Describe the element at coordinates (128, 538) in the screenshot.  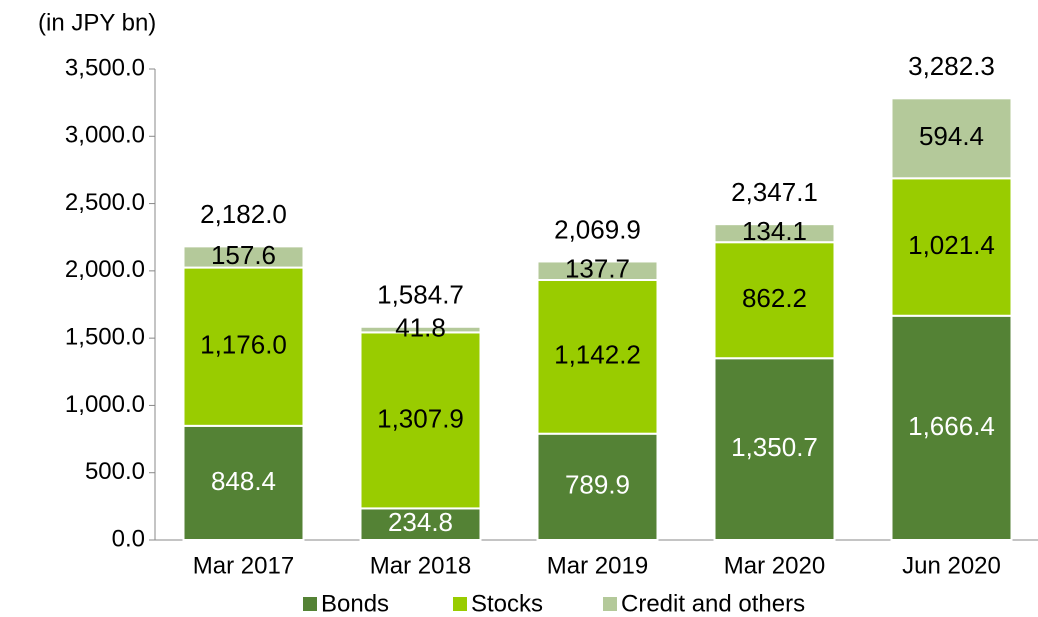
I see `y-tick-label: 0.0` at that location.